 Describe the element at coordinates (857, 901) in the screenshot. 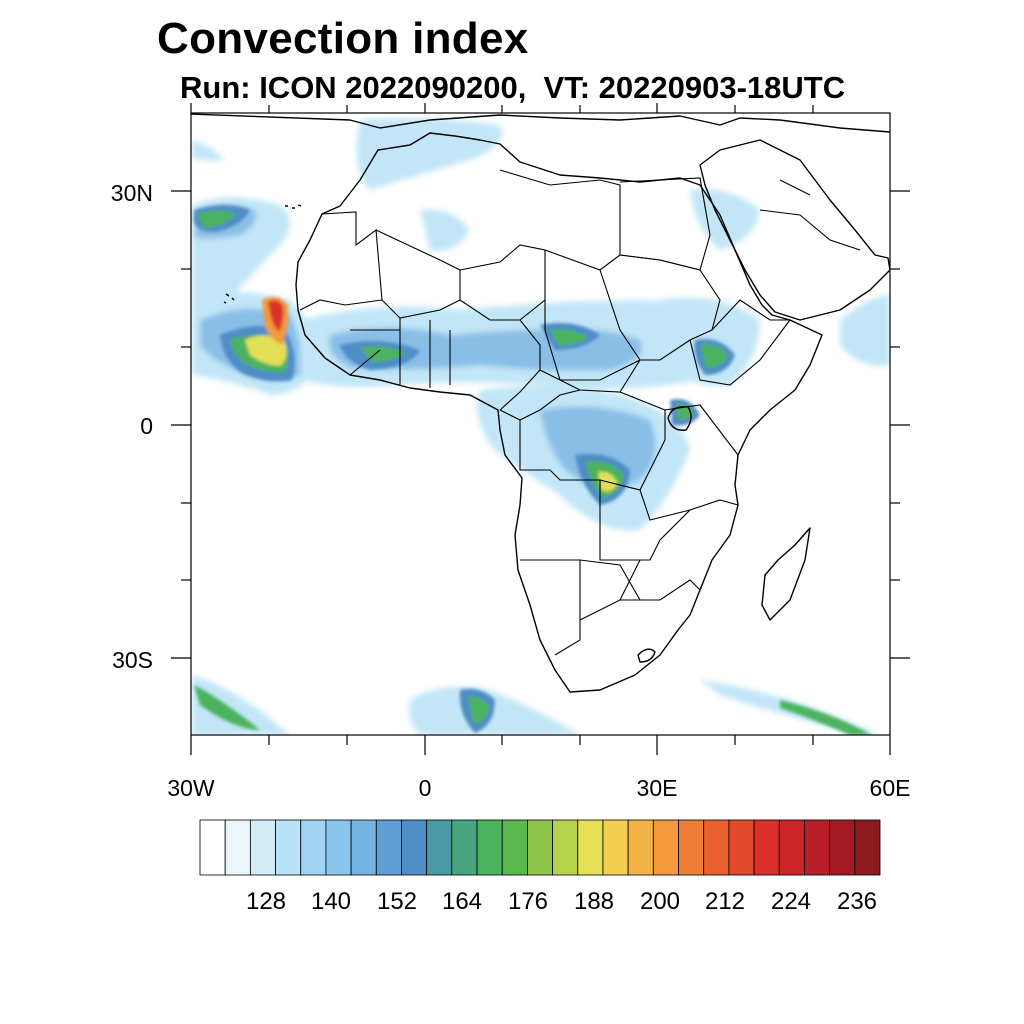

I see `colorbar-label: 236` at that location.